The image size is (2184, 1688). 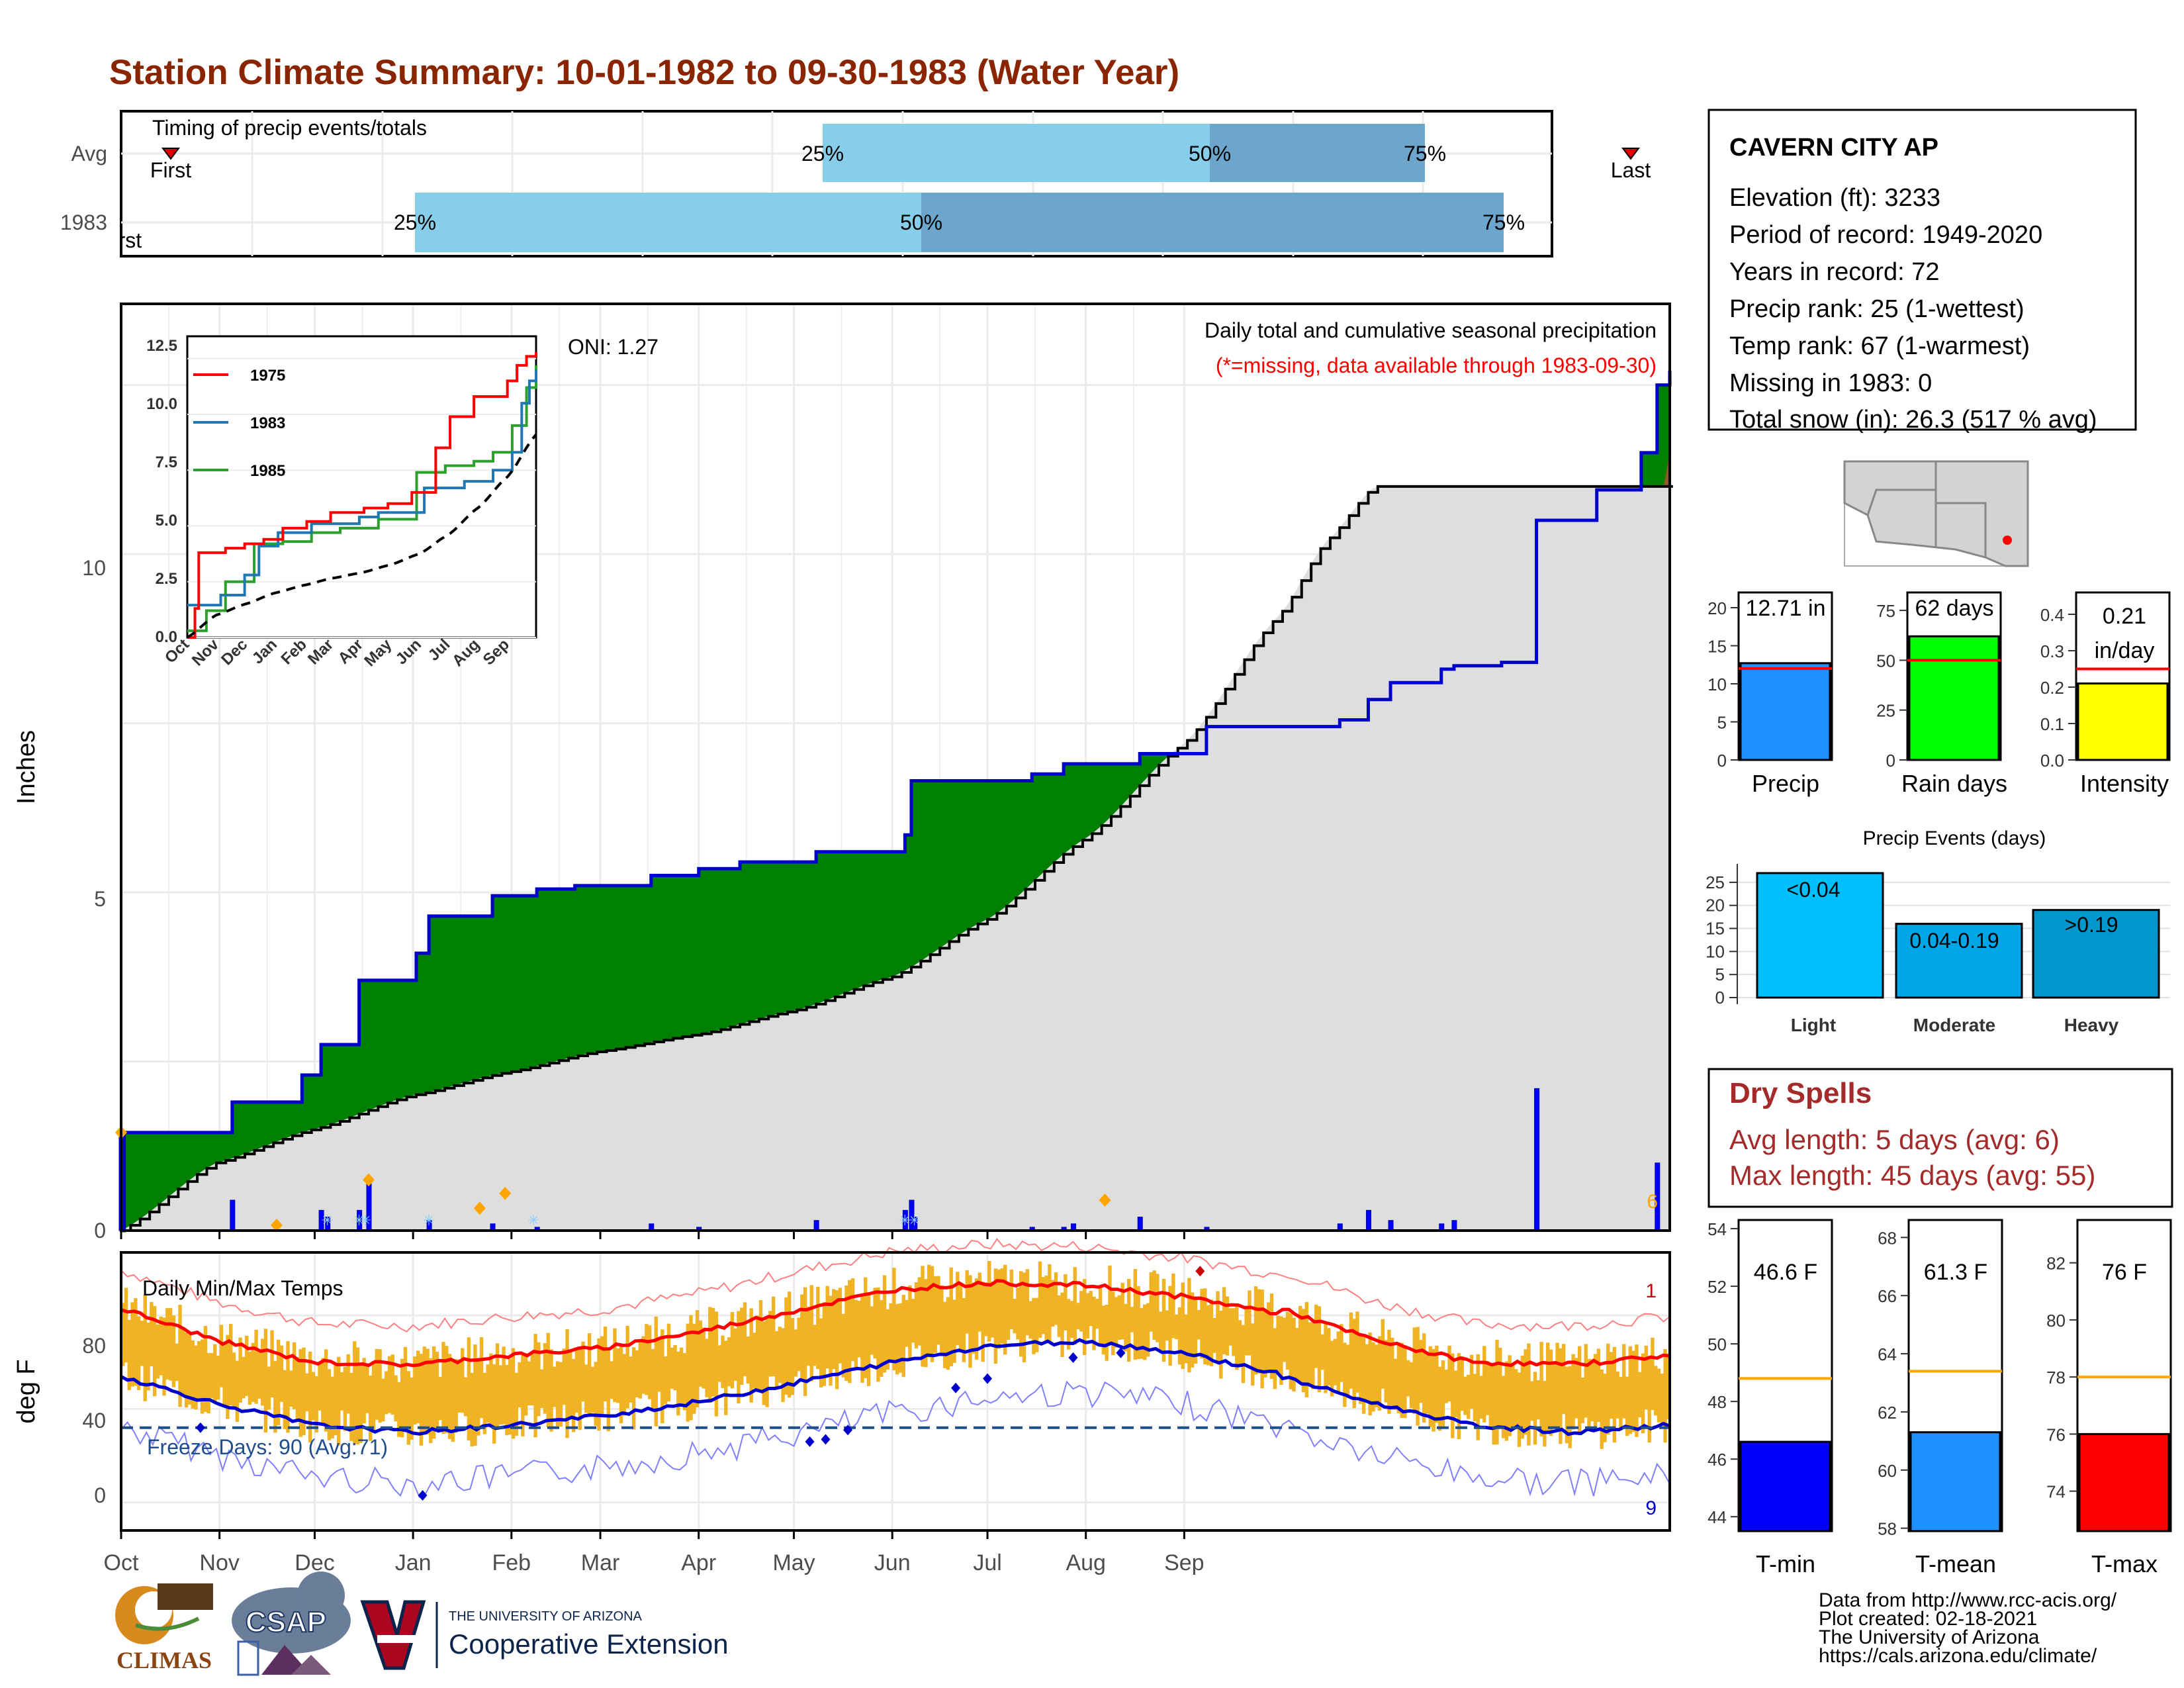 What do you see at coordinates (100, 1495) in the screenshot?
I see `temp-ytick-0: 0` at bounding box center [100, 1495].